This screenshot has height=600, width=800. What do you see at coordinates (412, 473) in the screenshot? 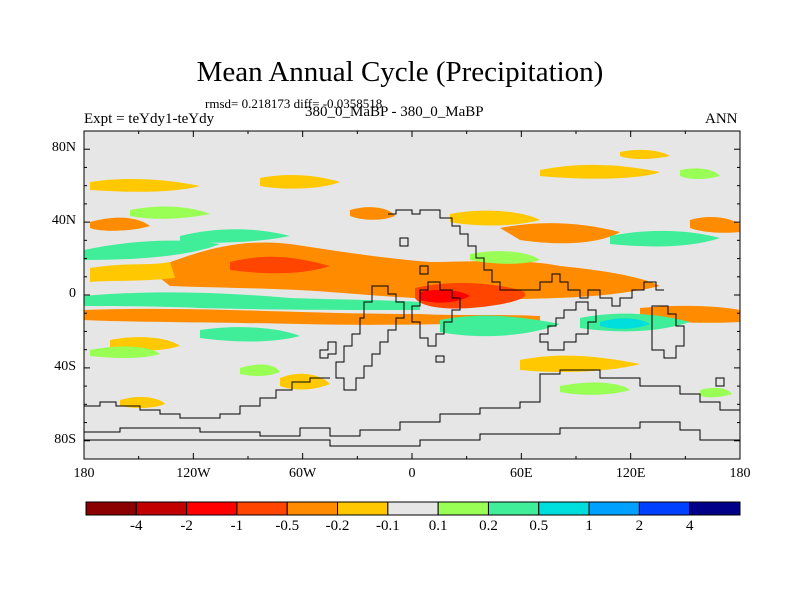
I see `x-tick-label: 0` at bounding box center [412, 473].